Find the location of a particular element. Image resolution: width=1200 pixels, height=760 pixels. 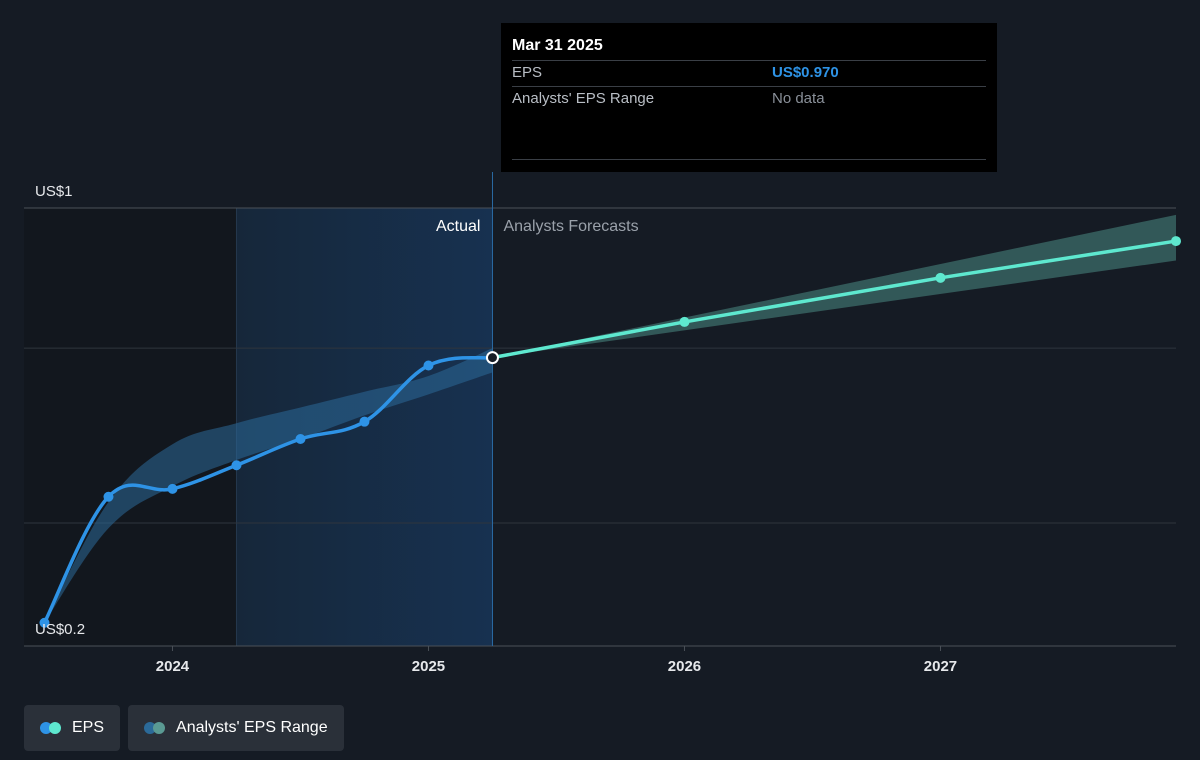

x-tick-label: 2024 is located at coordinates (173, 666).